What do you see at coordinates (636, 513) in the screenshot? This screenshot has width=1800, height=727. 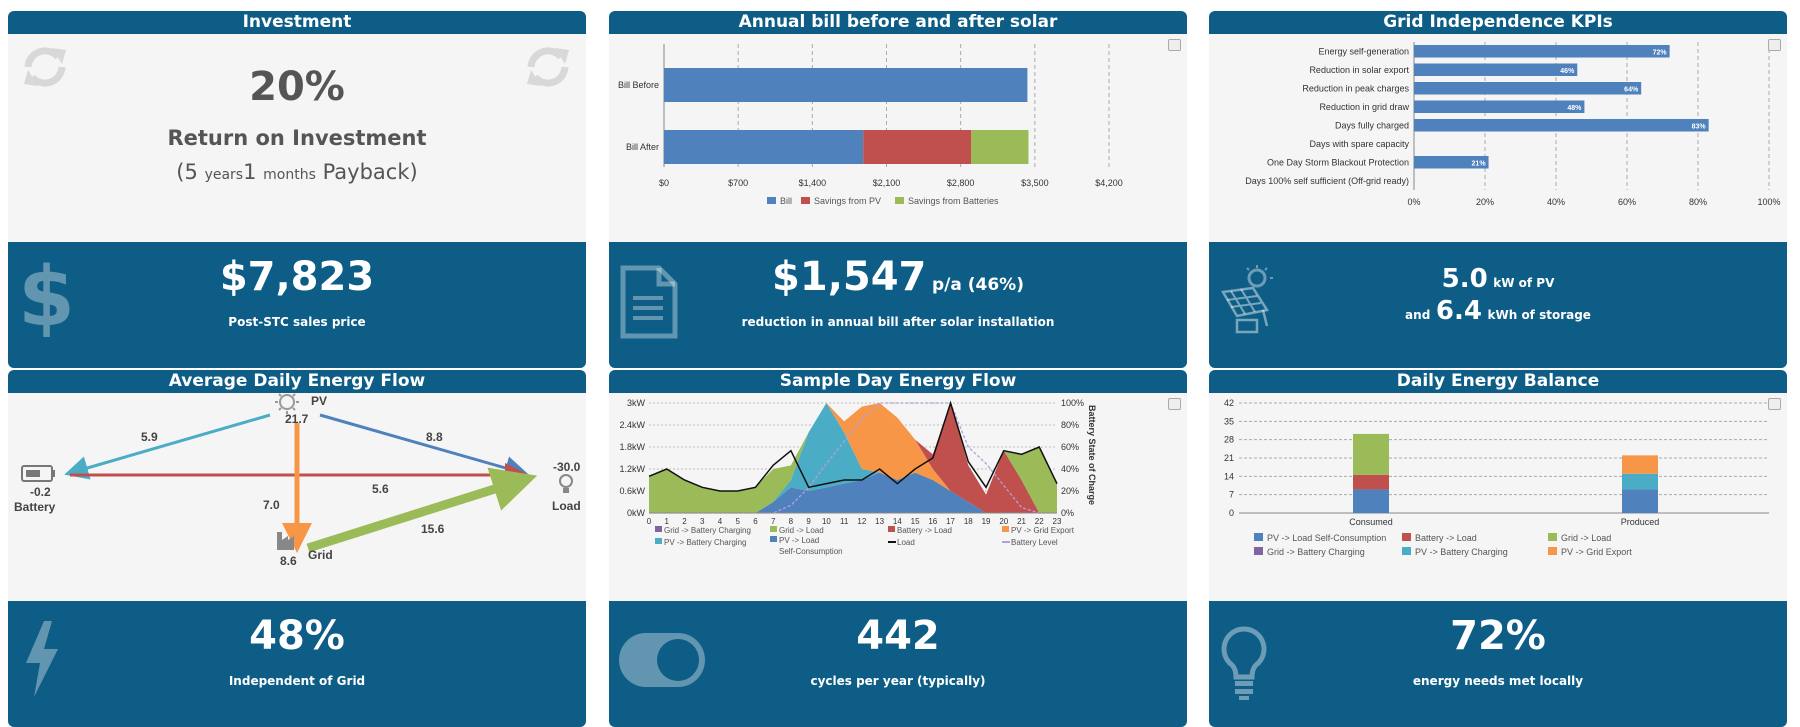 I see `y-tick-label: 0kW` at bounding box center [636, 513].